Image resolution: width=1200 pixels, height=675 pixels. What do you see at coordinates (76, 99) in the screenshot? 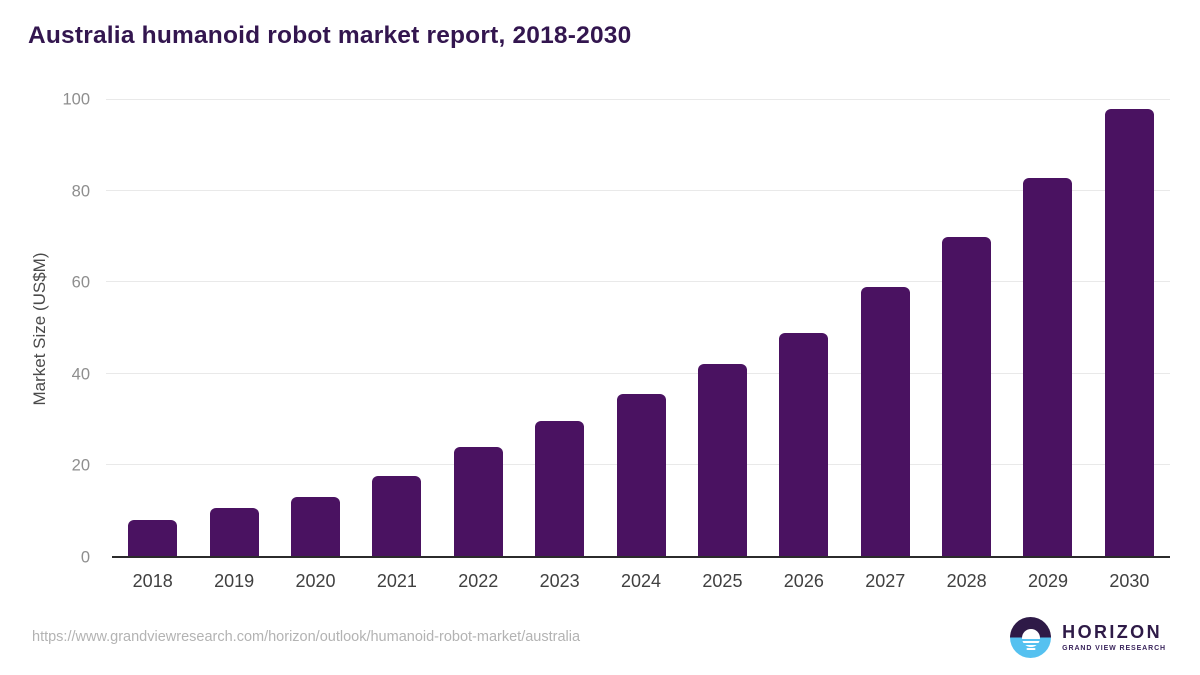
I see `y-tick-label: 100` at bounding box center [76, 99].